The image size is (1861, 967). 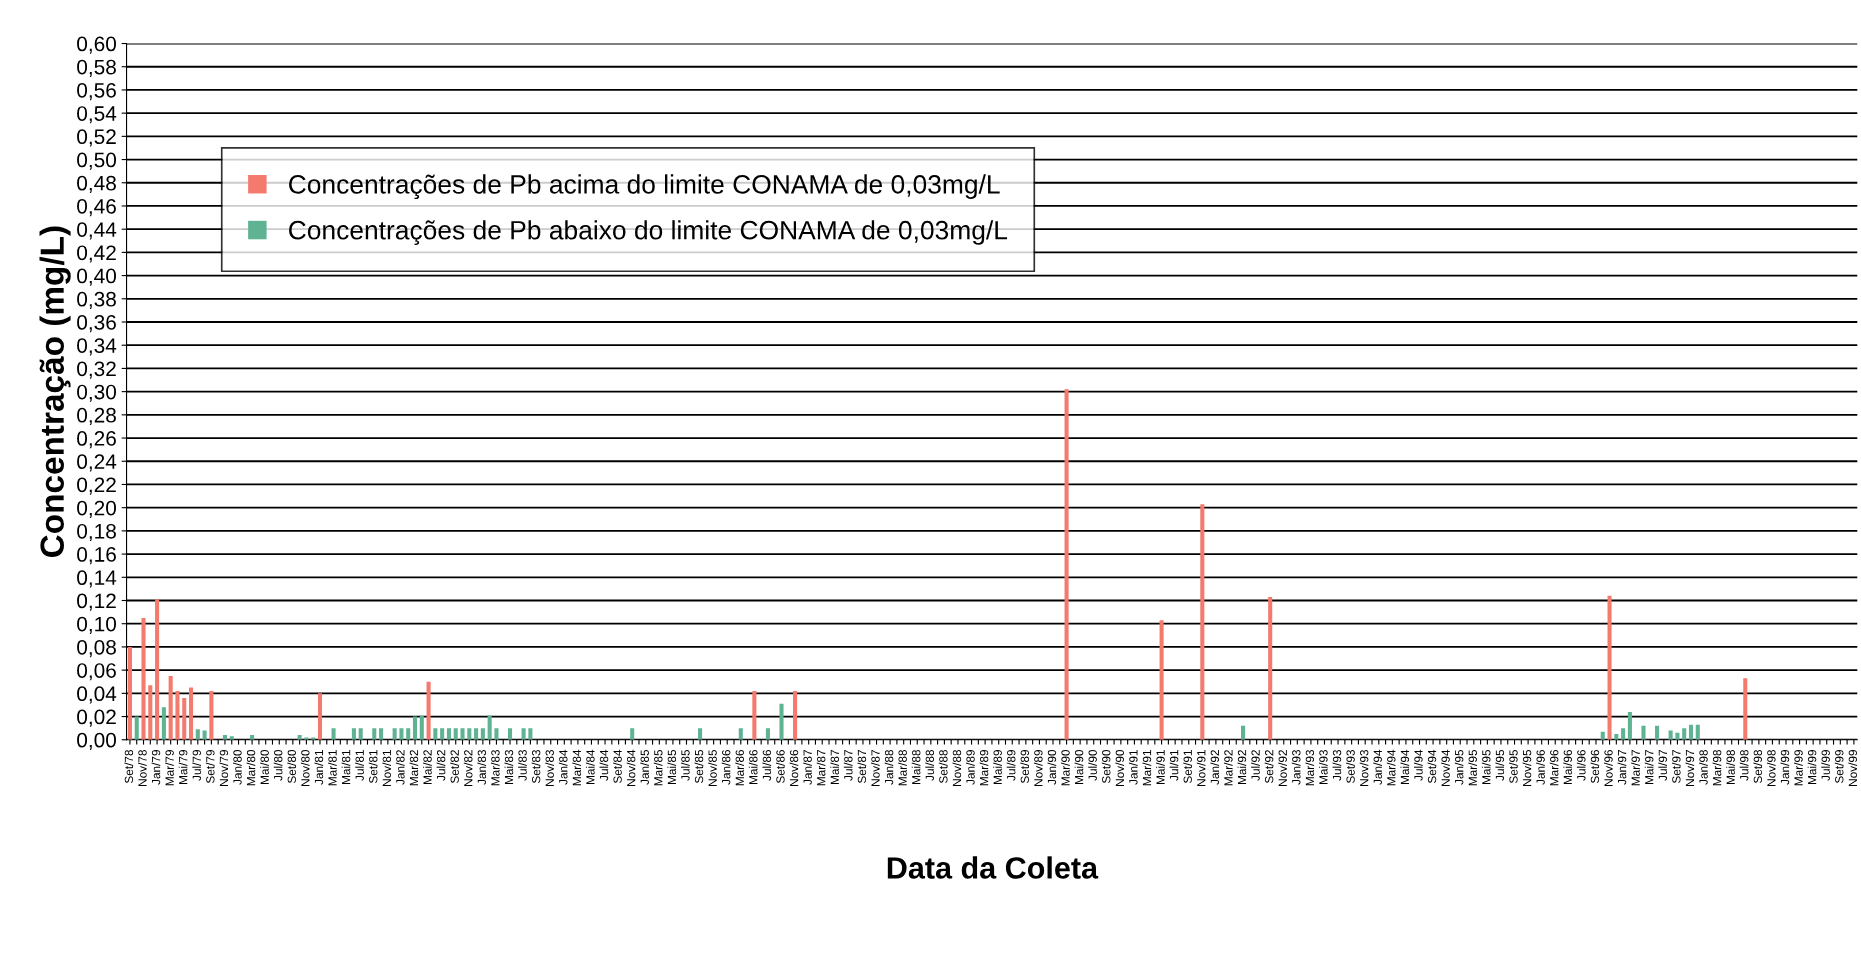 I want to click on x-tick-label: Set/89, so click(x=1025, y=767).